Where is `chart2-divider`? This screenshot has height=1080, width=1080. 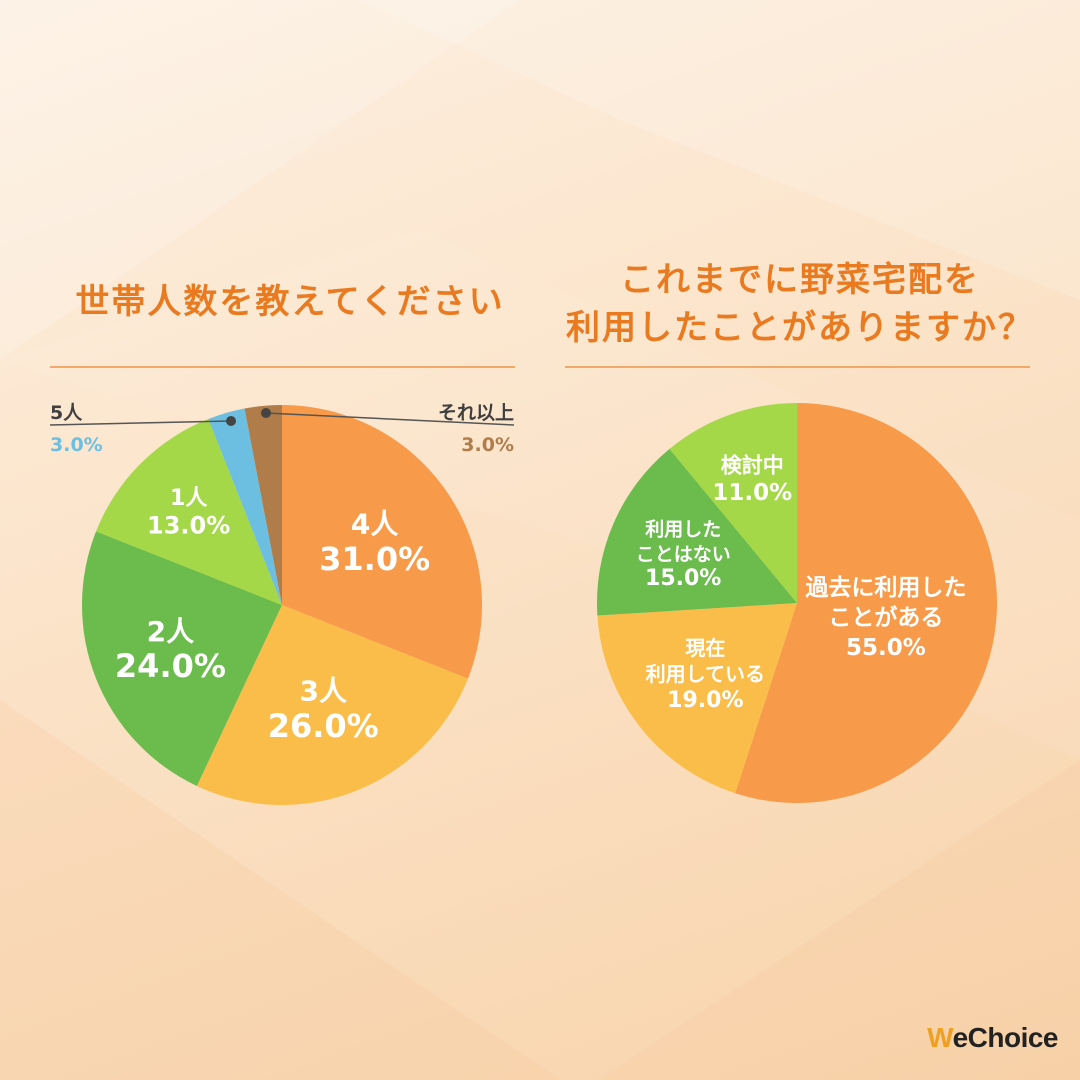 chart2-divider is located at coordinates (797, 367).